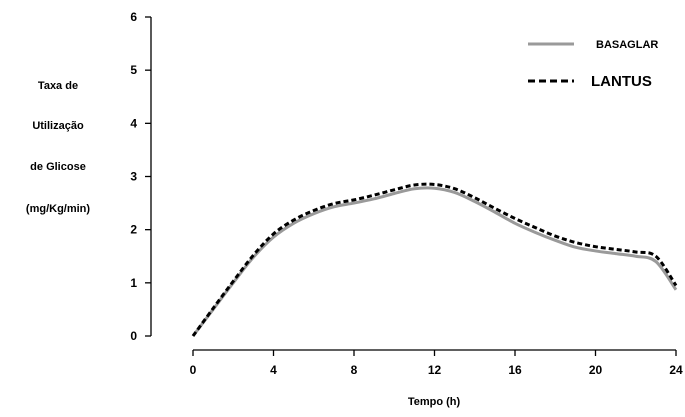  I want to click on y-tick-label: 5, so click(133, 70).